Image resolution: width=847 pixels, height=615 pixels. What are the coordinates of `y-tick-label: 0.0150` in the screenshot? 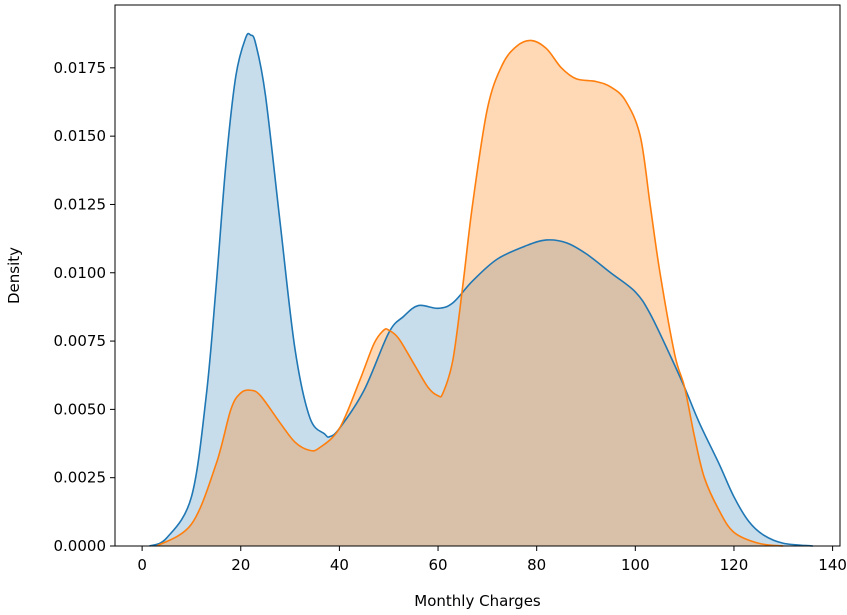 It's located at (80, 136).